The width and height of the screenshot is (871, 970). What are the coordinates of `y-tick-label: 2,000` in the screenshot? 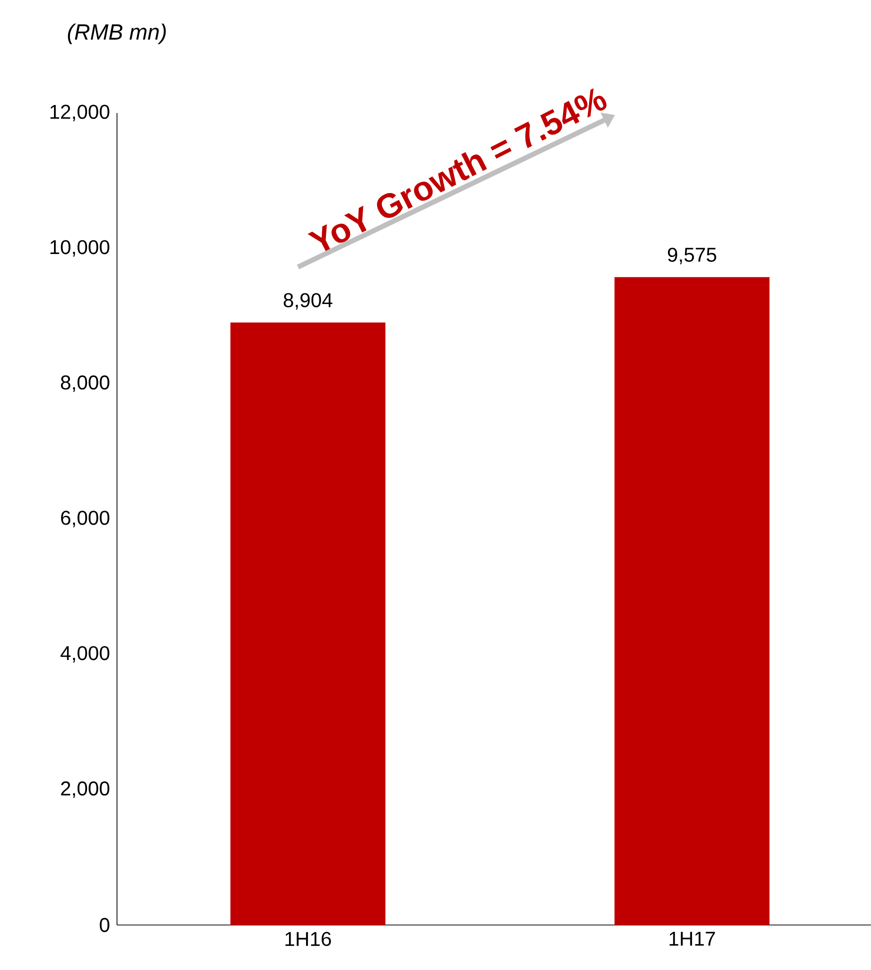 It's located at (85, 789).